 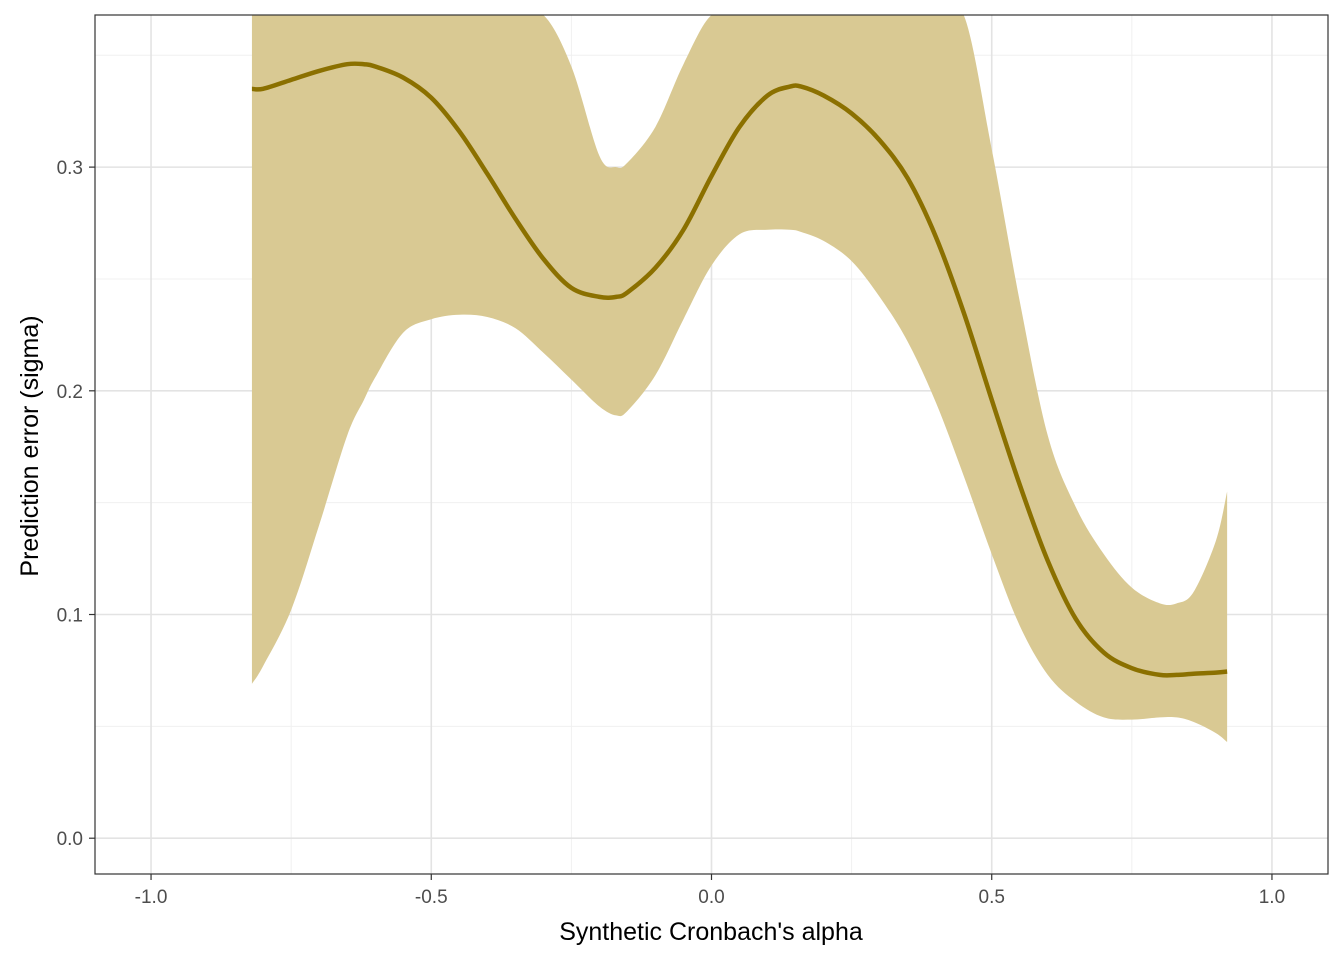 What do you see at coordinates (711, 932) in the screenshot?
I see `x-axis-title: Synthetic Cronbach's alpha` at bounding box center [711, 932].